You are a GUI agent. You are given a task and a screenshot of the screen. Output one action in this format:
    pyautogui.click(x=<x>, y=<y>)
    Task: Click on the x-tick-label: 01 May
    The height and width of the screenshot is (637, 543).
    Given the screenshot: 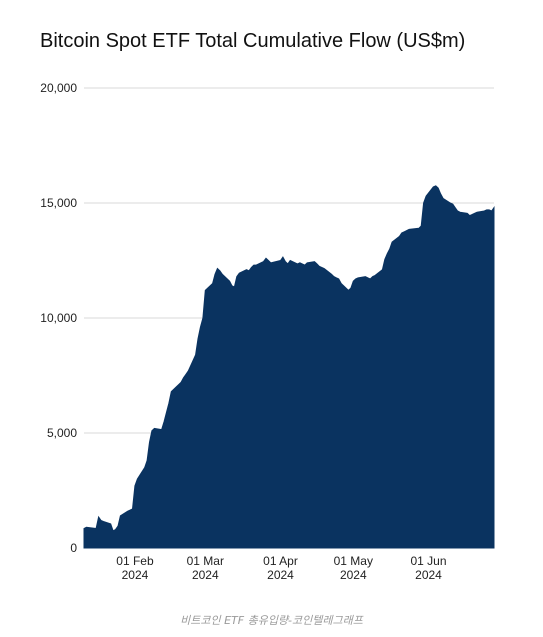 What is the action you would take?
    pyautogui.click(x=353, y=561)
    